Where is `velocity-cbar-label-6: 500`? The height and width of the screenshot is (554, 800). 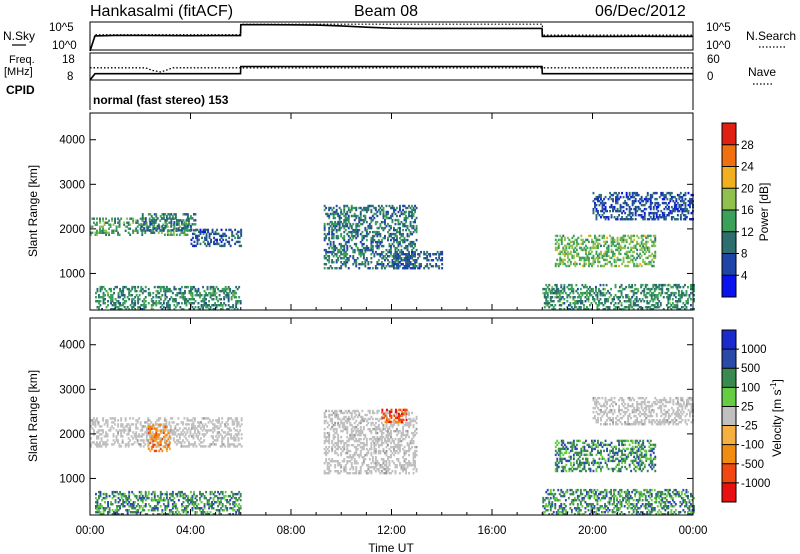
velocity-cbar-label-6: 500 is located at coordinates (750, 369).